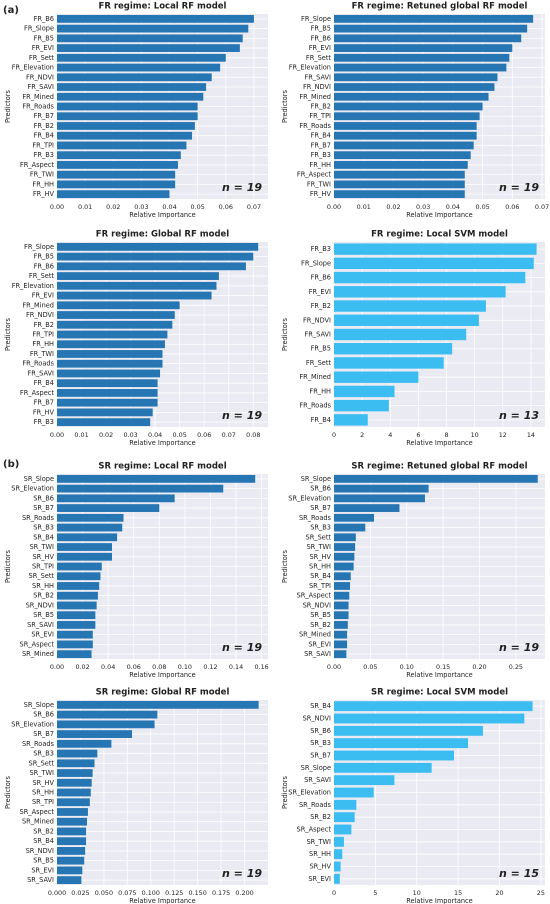 The width and height of the screenshot is (550, 904). Describe the element at coordinates (43, 296) in the screenshot. I see `y-tick-label: FR_EVI` at that location.